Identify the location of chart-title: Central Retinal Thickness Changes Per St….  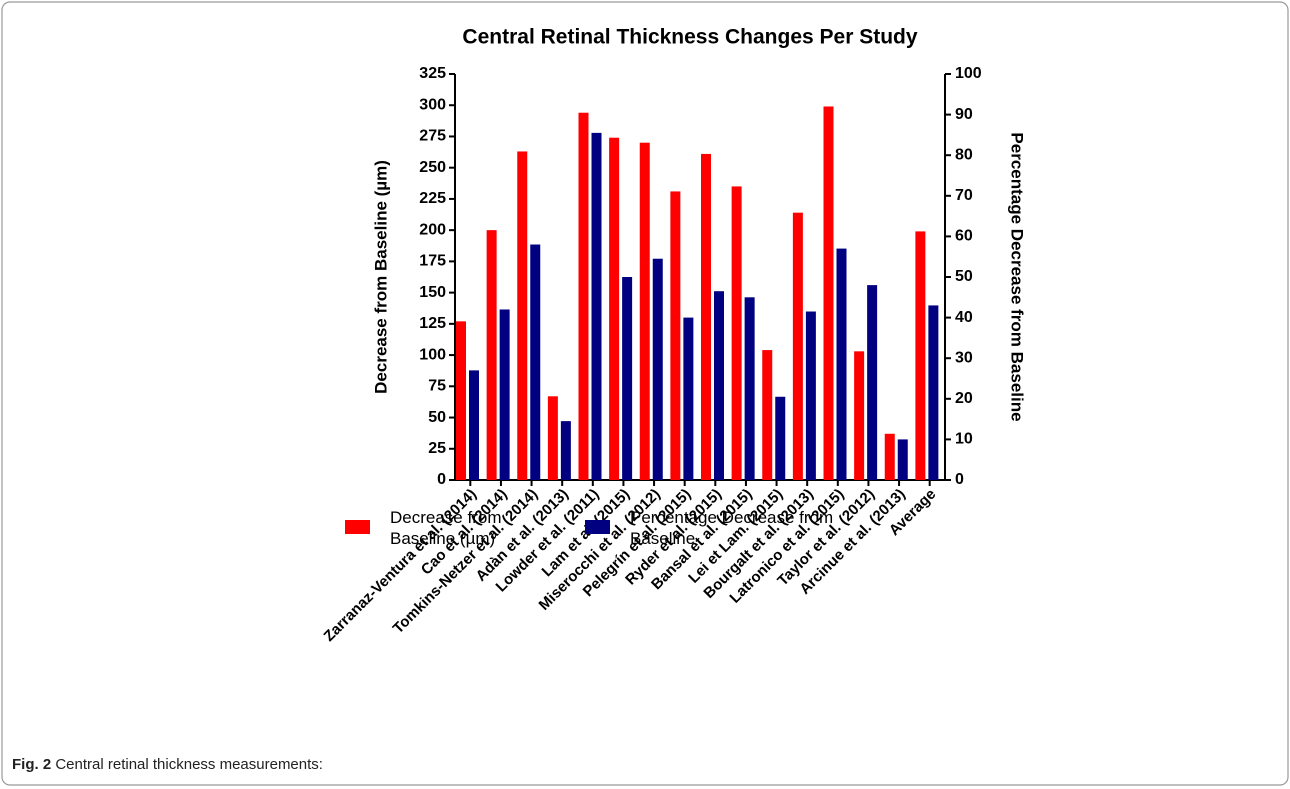
(689, 37).